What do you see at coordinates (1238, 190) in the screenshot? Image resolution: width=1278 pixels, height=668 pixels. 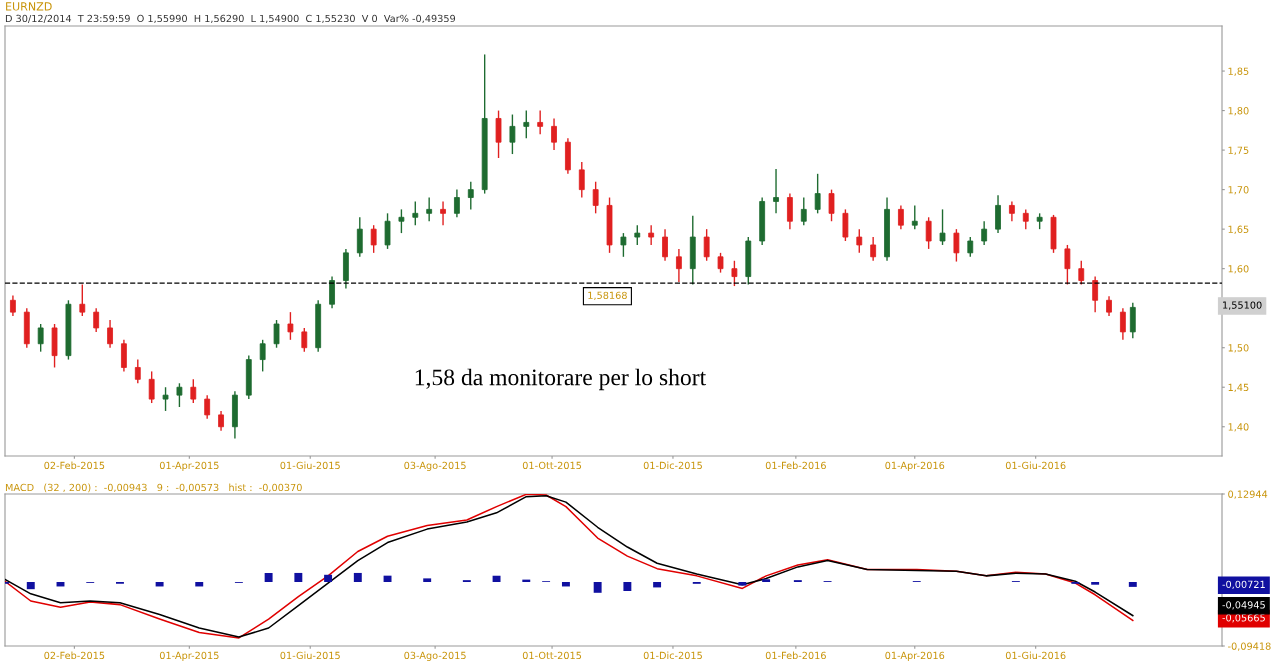 I see `y-tick-label: 1,70` at bounding box center [1238, 190].